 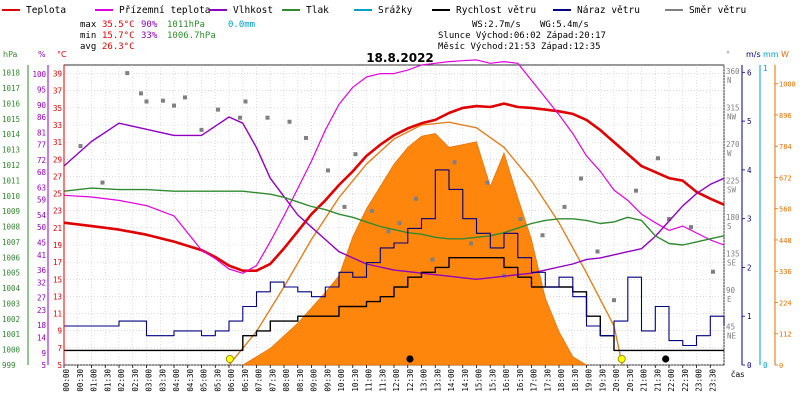 I want to click on tick-label-hpa: 1000, so click(x=11, y=350).